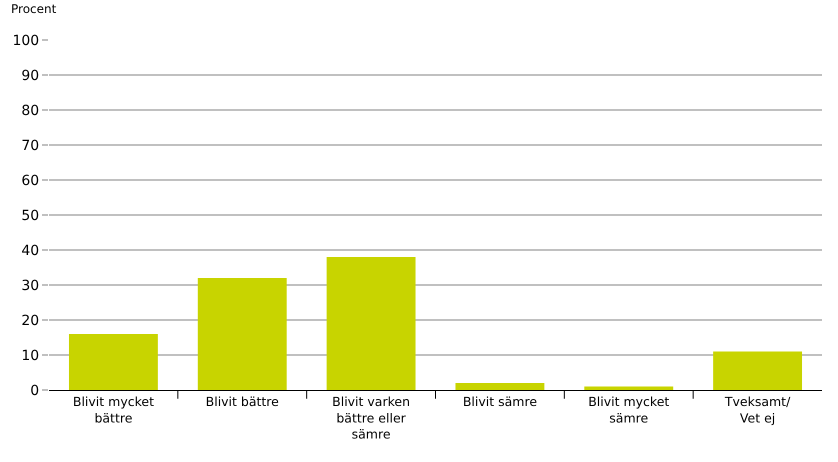 The image size is (838, 462). What do you see at coordinates (30, 180) in the screenshot?
I see `y-tick-label: 60` at bounding box center [30, 180].